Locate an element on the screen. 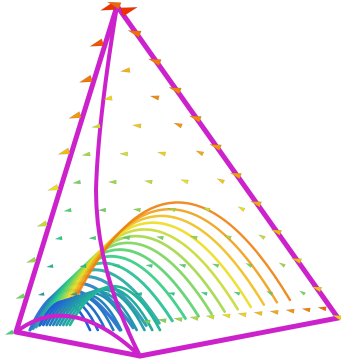 The width and height of the screenshot is (341, 364). edge-curve-back is located at coordinates (117, 181).